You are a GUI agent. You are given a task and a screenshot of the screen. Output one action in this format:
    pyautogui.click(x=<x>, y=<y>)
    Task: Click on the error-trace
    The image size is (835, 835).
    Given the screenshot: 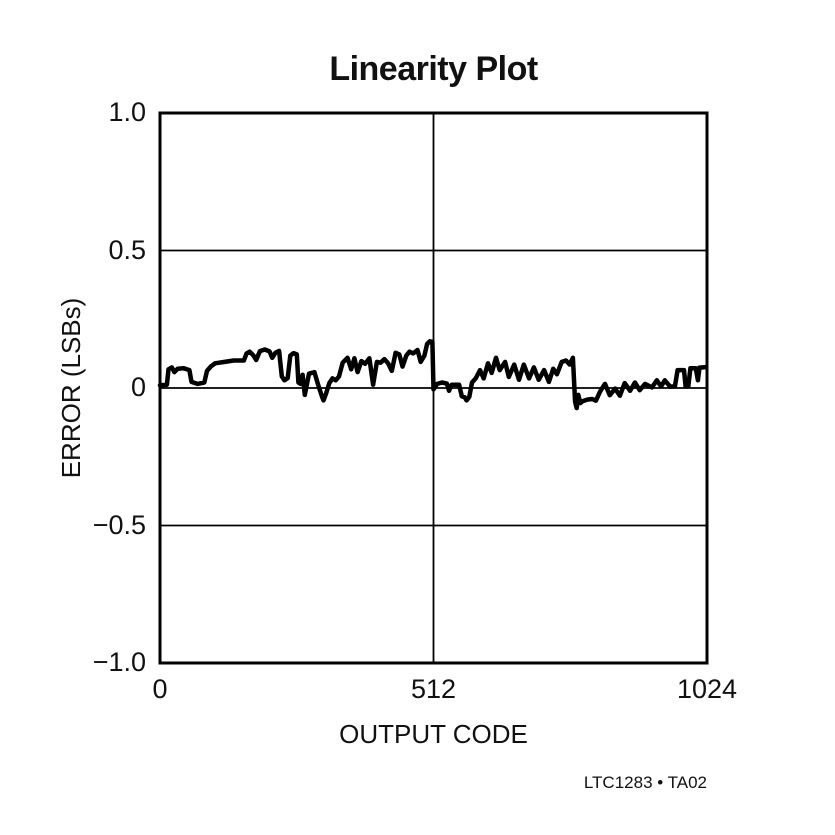 What is the action you would take?
    pyautogui.click(x=433, y=375)
    